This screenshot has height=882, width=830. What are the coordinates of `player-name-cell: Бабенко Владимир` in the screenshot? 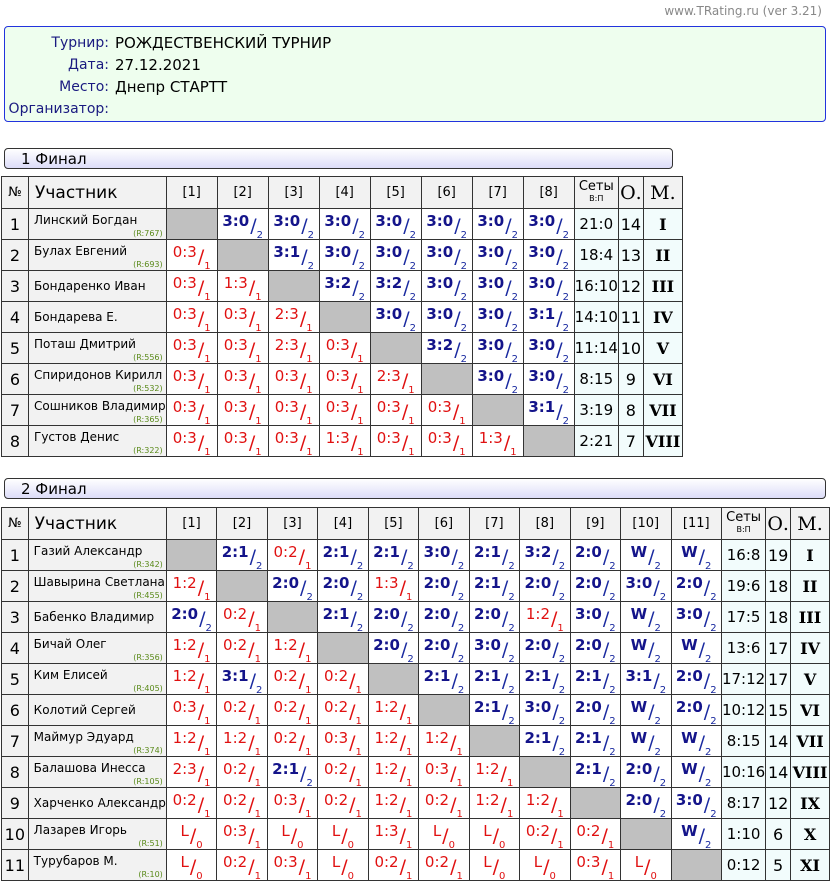 It's located at (97, 617).